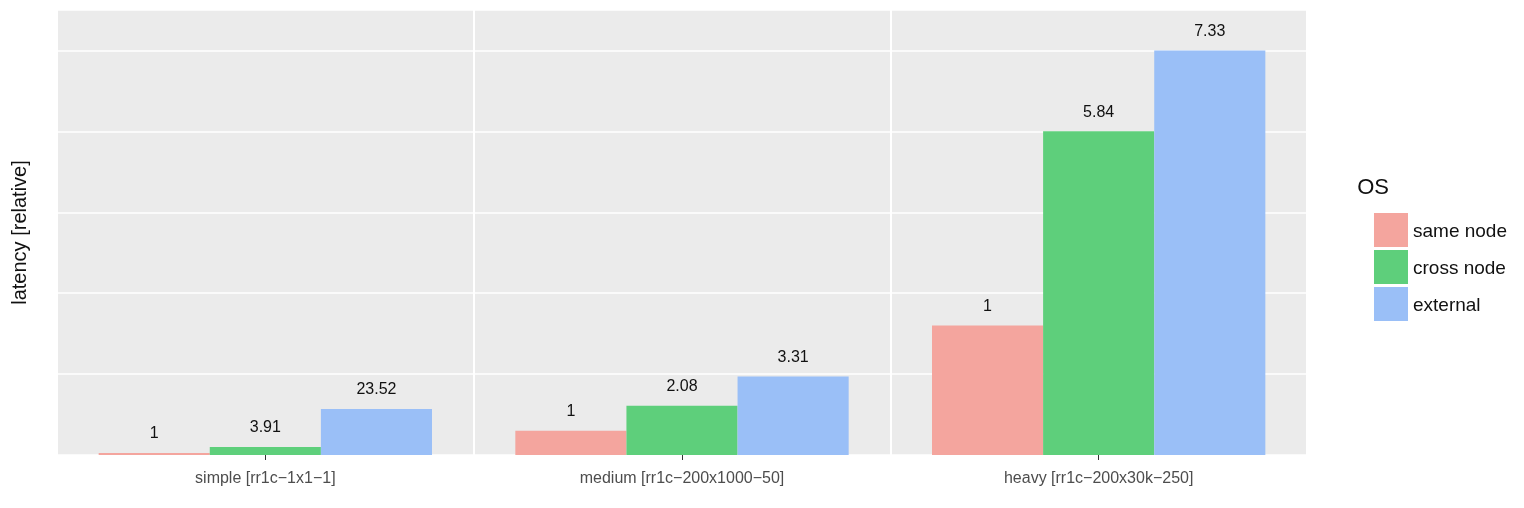 This screenshot has height=508, width=1524. Describe the element at coordinates (1459, 267) in the screenshot. I see `legend-label: cross node` at that location.